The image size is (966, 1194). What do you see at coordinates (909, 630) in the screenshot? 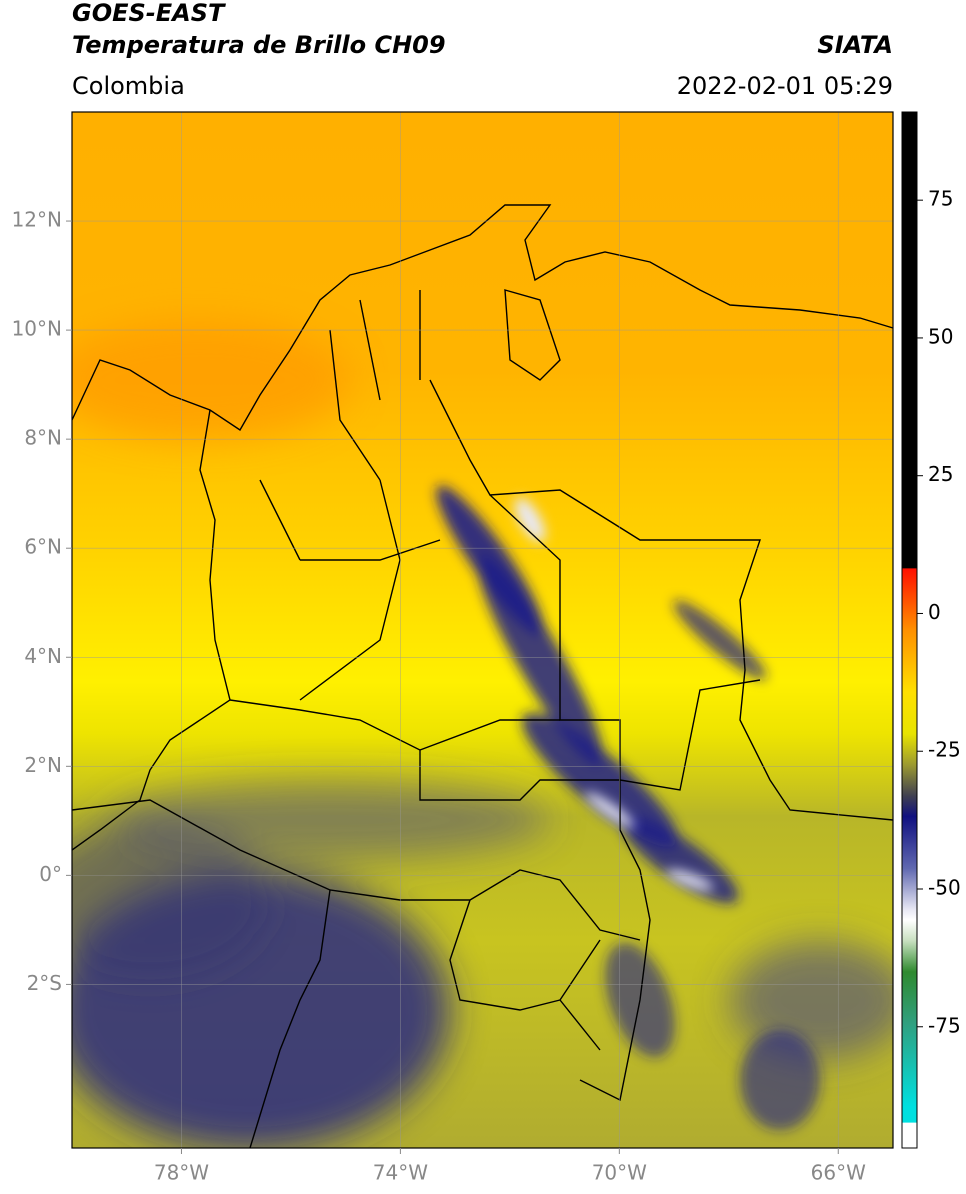
I see `colorbar` at bounding box center [909, 630].